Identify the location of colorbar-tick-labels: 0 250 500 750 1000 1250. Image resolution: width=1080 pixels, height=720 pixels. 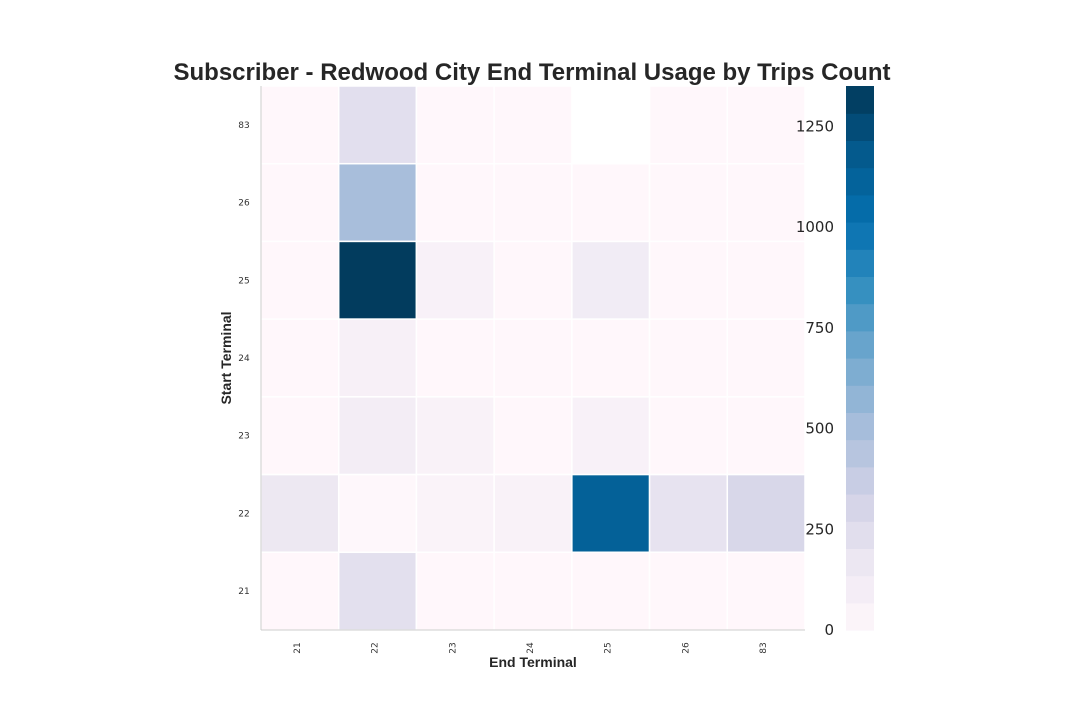
(815, 378).